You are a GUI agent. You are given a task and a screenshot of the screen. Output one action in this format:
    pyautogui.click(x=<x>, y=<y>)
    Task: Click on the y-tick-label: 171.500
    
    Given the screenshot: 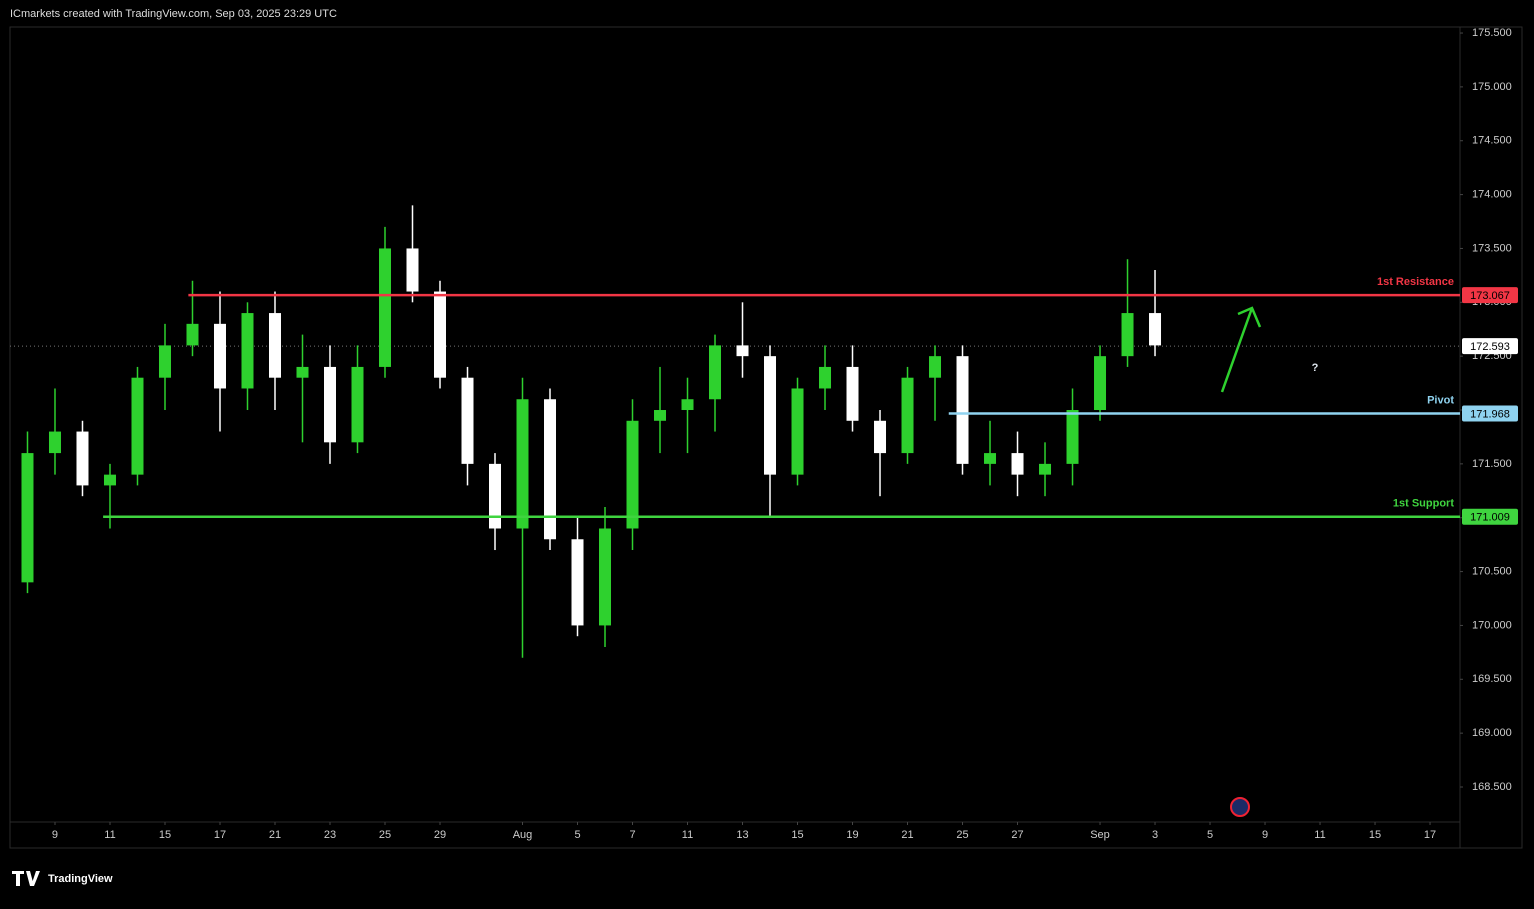 What is the action you would take?
    pyautogui.click(x=1492, y=464)
    